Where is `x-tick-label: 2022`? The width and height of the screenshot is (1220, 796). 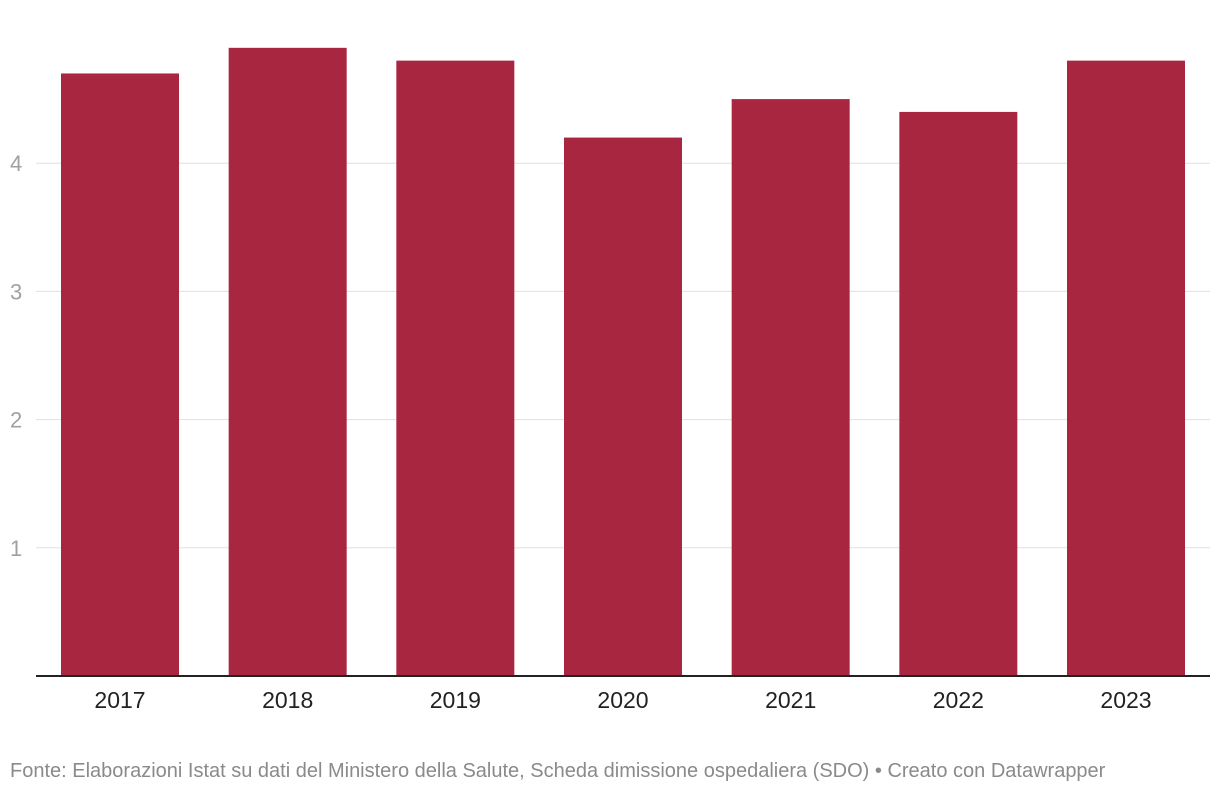 x-tick-label: 2022 is located at coordinates (958, 700).